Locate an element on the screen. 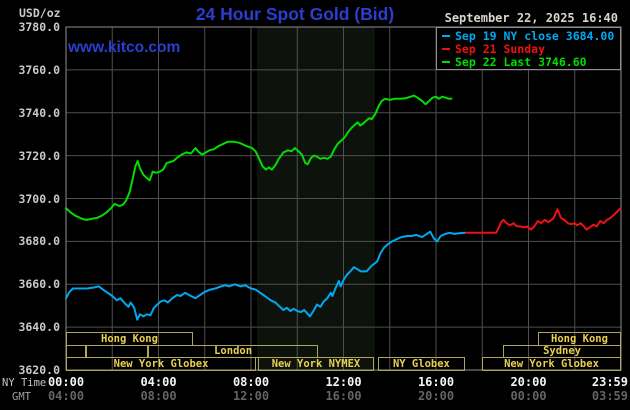 The image size is (630, 410). x-tick-label-gmt: 08:00 is located at coordinates (158, 396).